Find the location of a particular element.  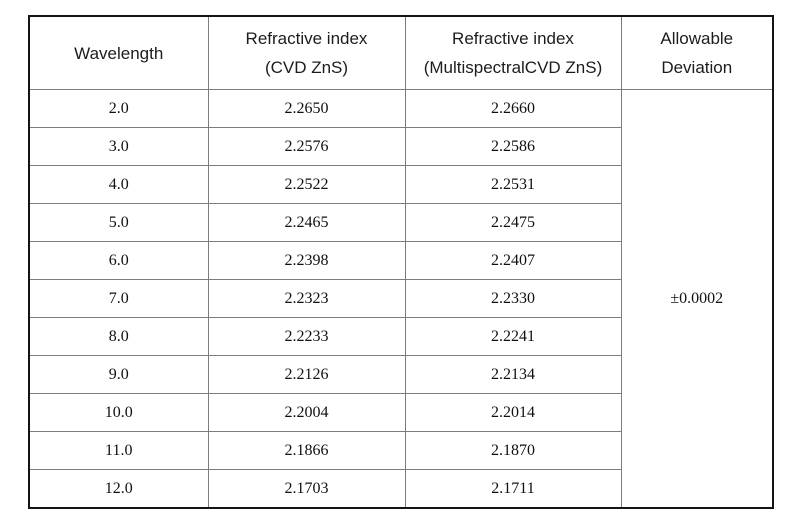

table-row: 5.0 2.2465 2.2475 is located at coordinates (400, 222).